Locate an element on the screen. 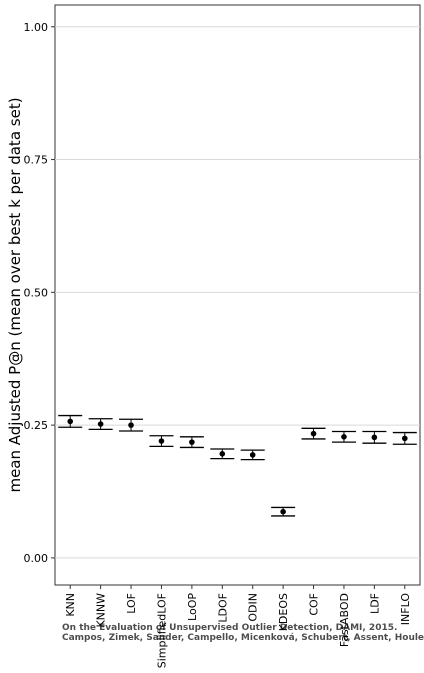  x-tick-label: SimplifiedLOF is located at coordinates (161, 630).